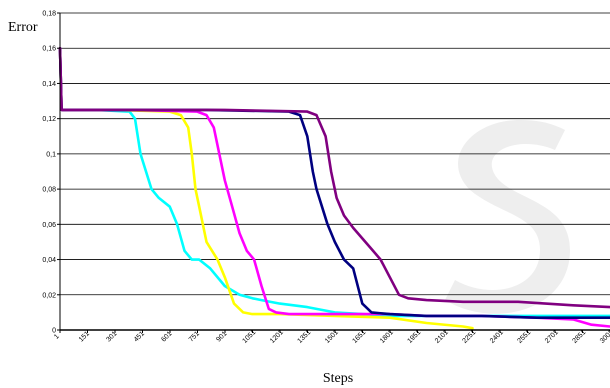 The width and height of the screenshot is (610, 388). Describe the element at coordinates (507, 217) in the screenshot. I see `watermark-logo` at that location.